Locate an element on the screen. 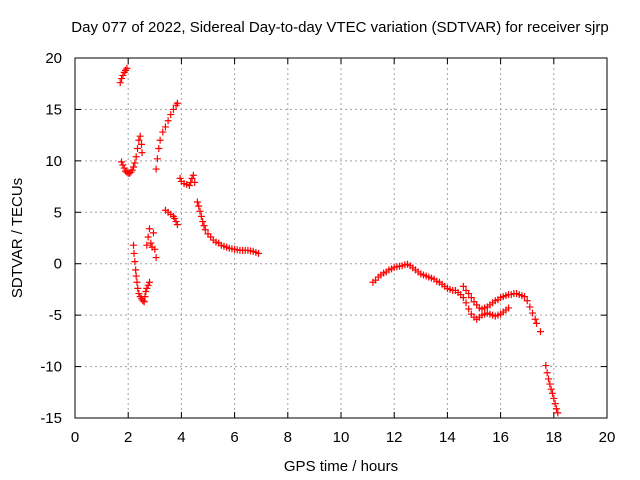 This screenshot has height=480, width=640. y-tick-label: -15 is located at coordinates (51, 418).